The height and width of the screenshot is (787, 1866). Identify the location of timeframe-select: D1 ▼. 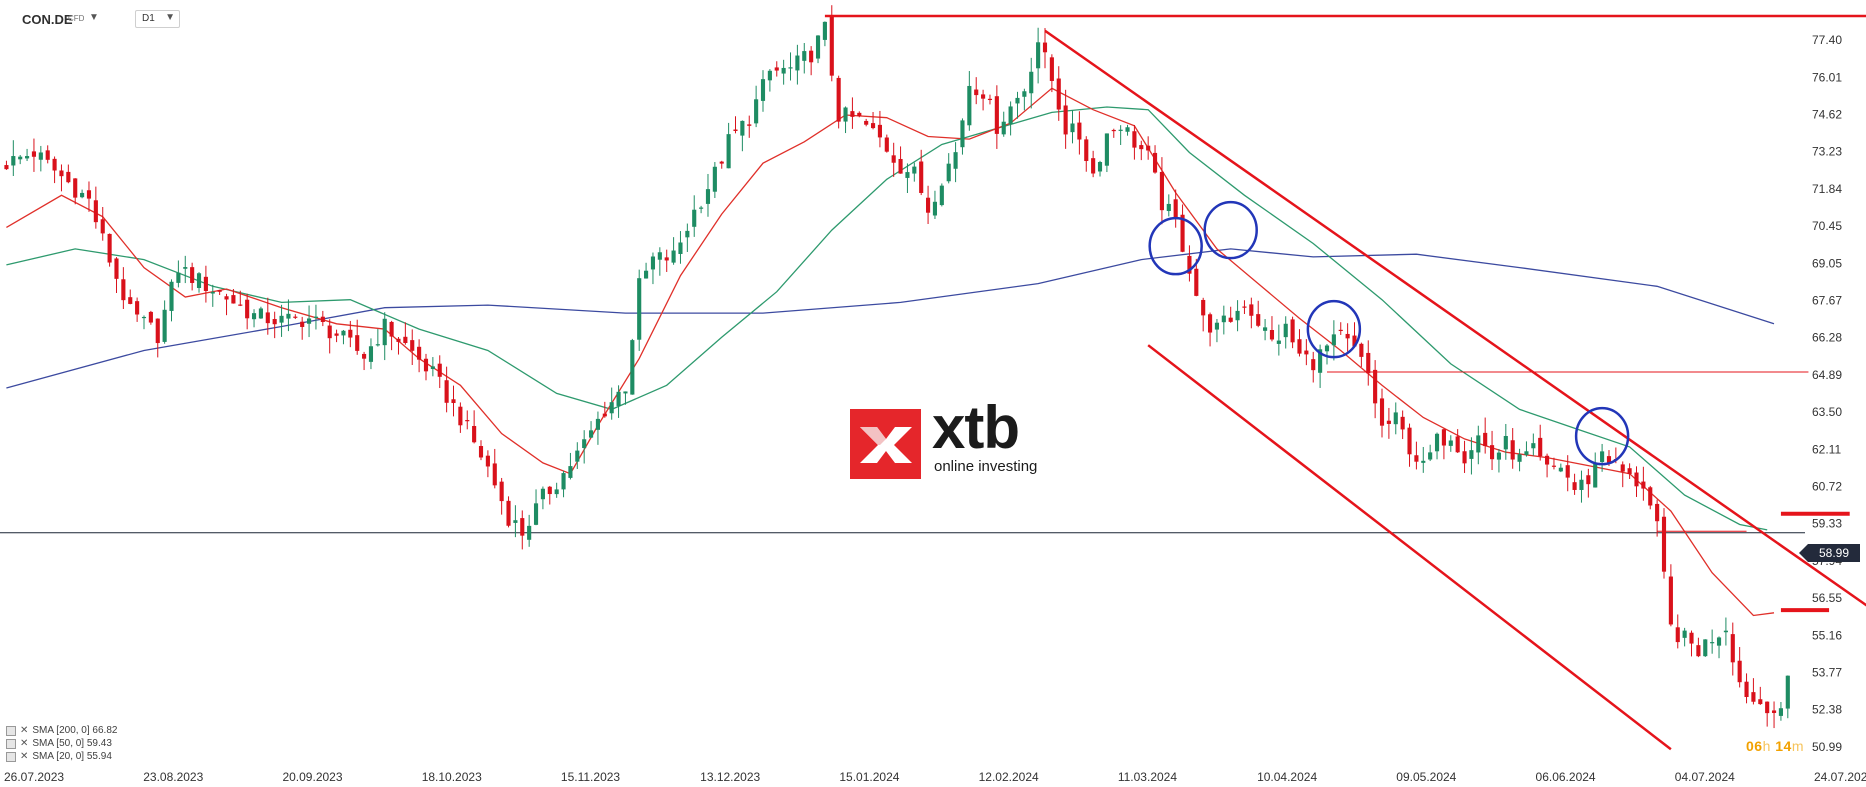
(157, 19).